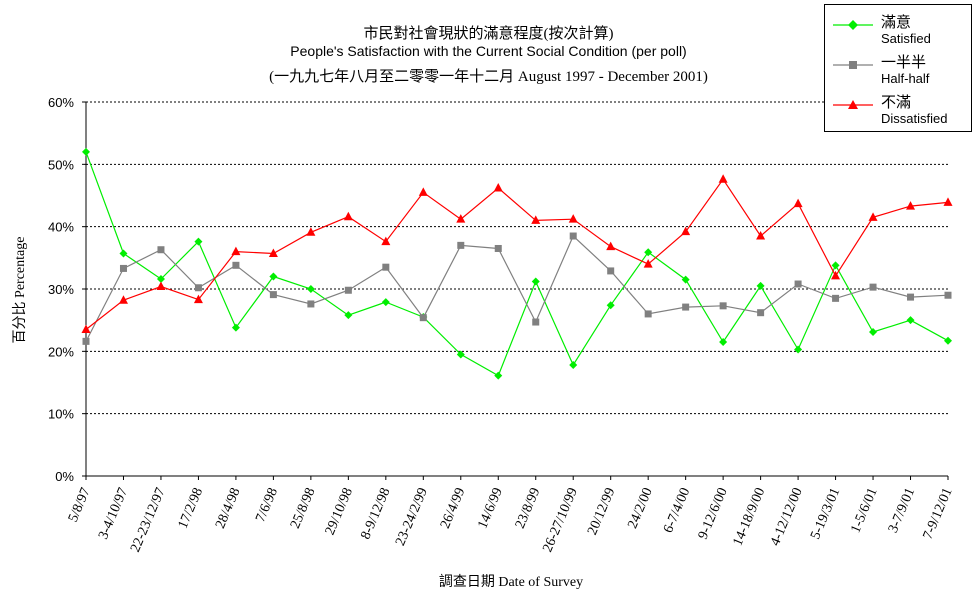 This screenshot has height=600, width=977. I want to click on x-tick-label: 4-12/12/00, so click(787, 517).